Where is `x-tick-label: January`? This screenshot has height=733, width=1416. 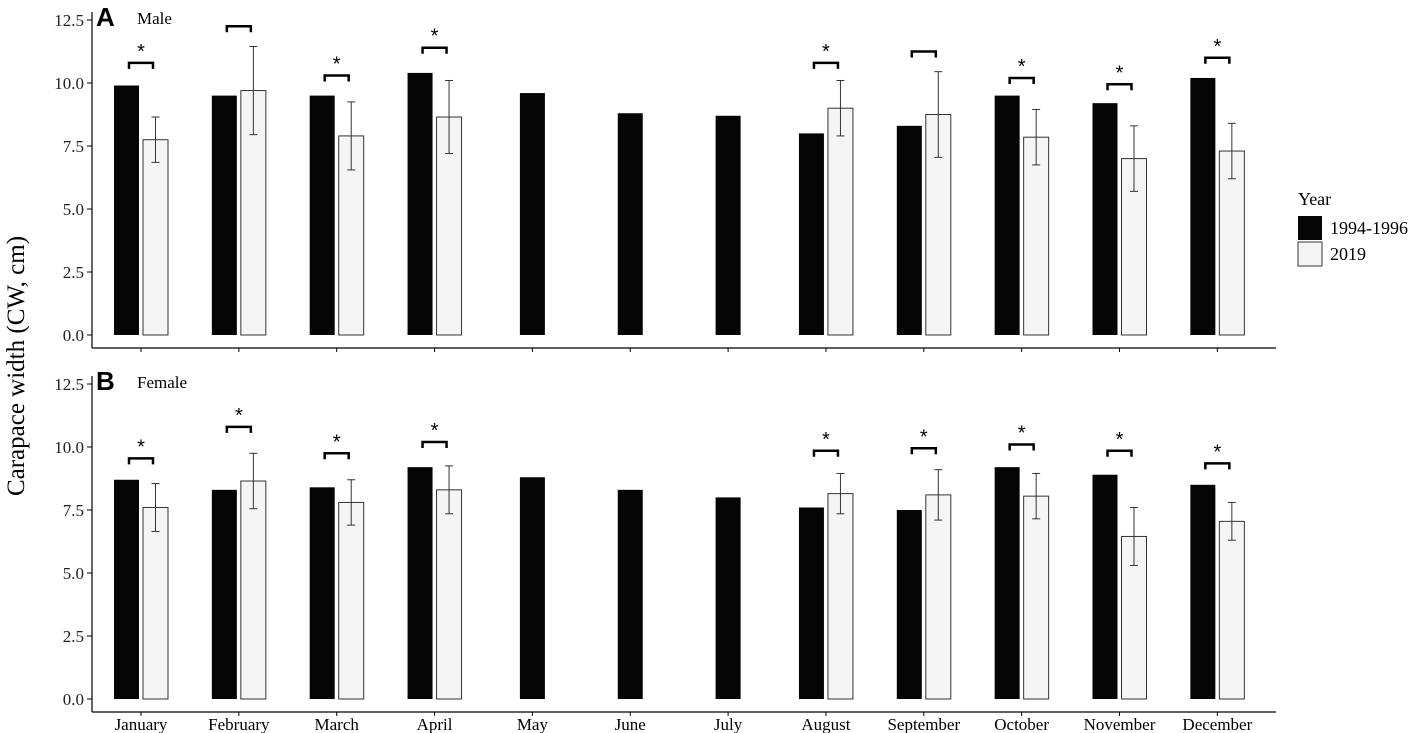 x-tick-label: January is located at coordinates (141, 724).